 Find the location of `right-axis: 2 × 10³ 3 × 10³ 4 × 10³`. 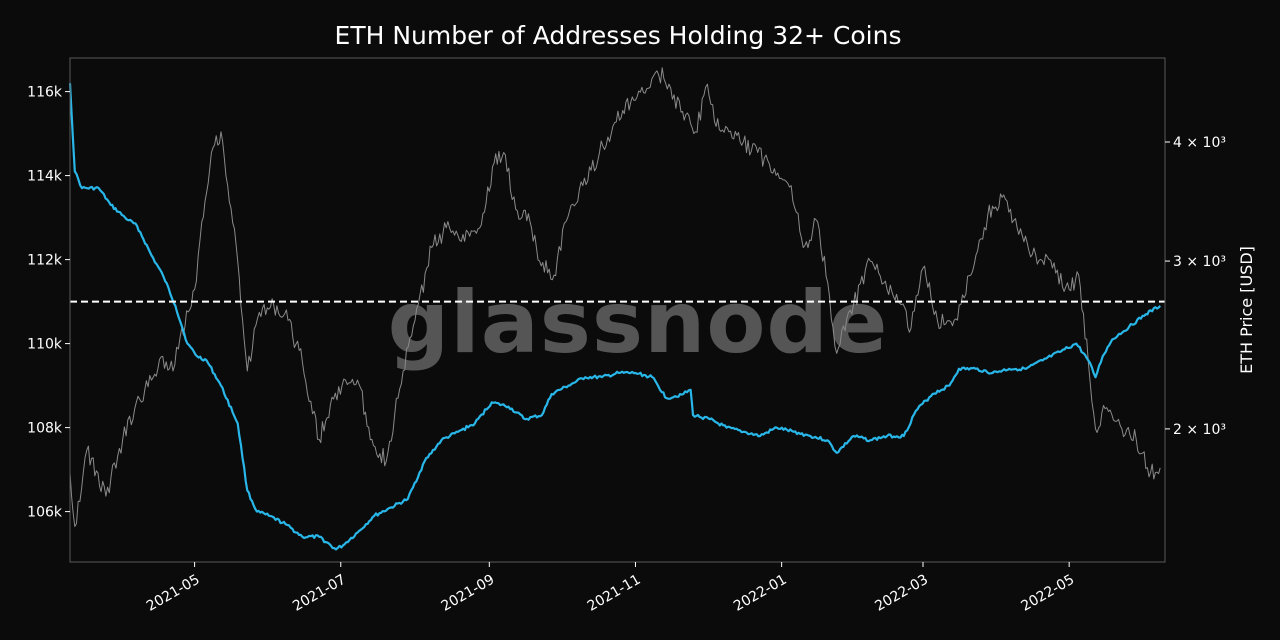

right-axis: 2 × 10³ 3 × 10³ 4 × 10³ is located at coordinates (1195, 286).